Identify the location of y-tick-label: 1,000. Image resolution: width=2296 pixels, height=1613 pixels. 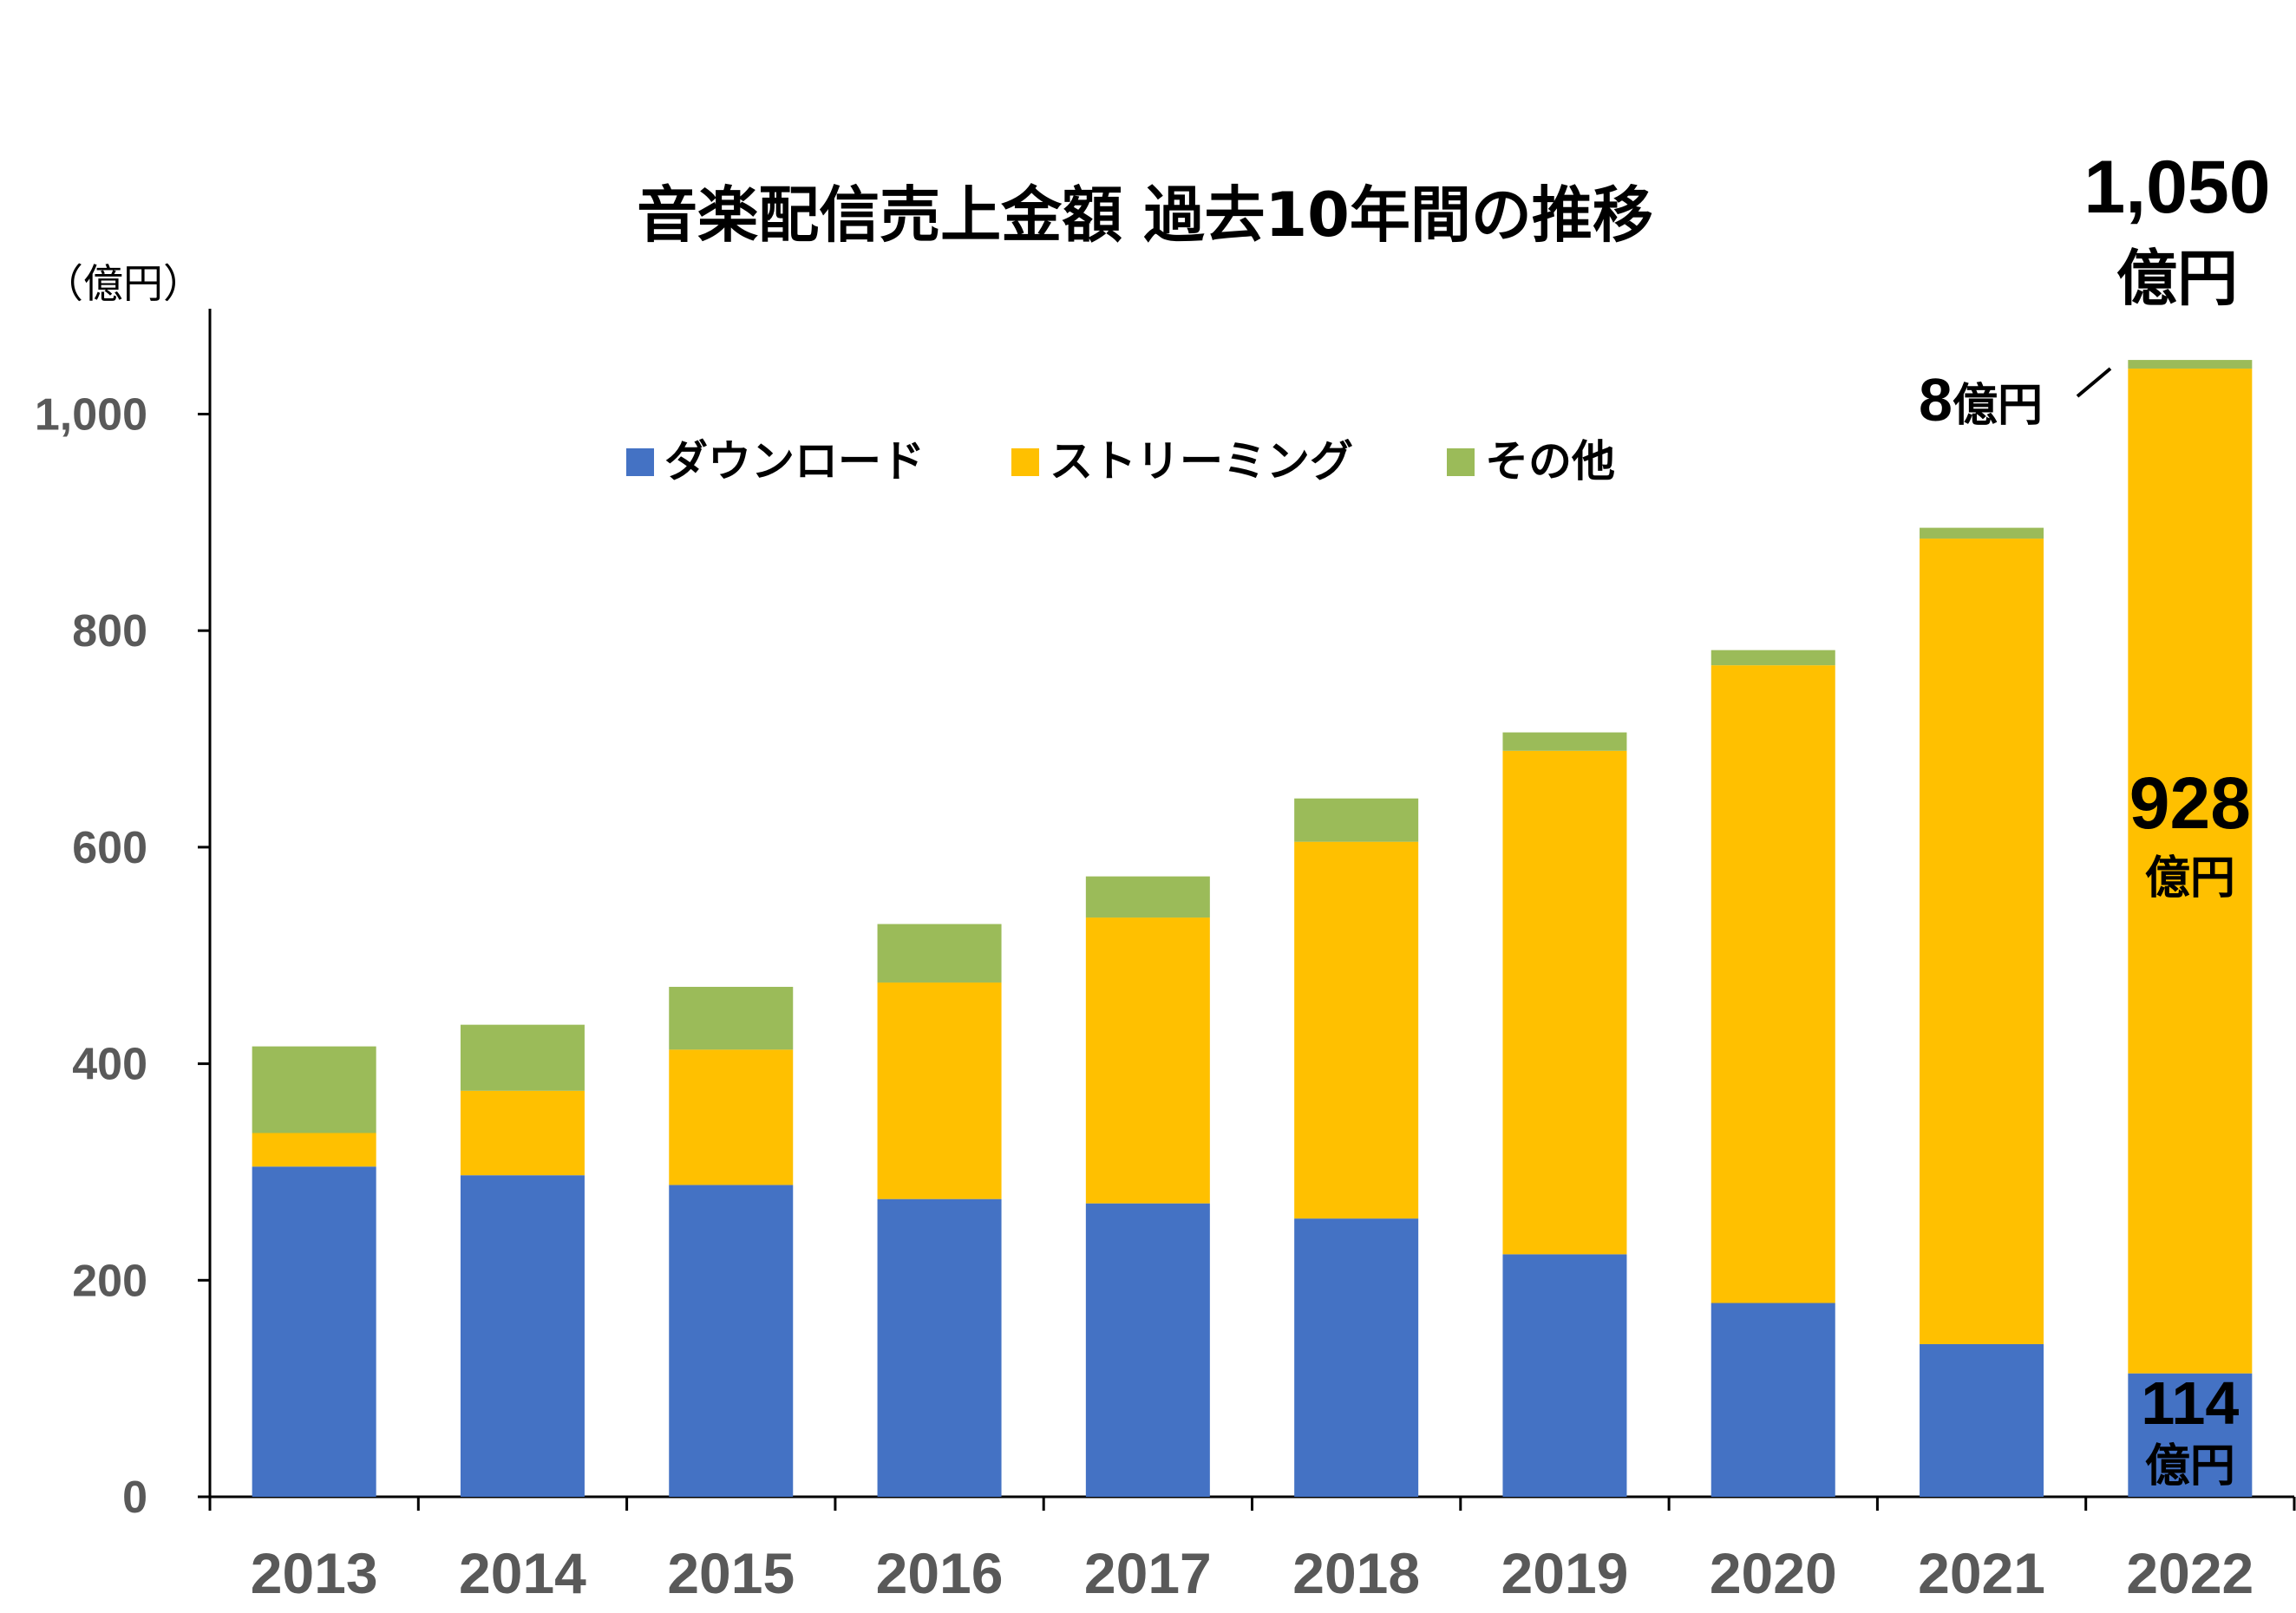
(91, 415).